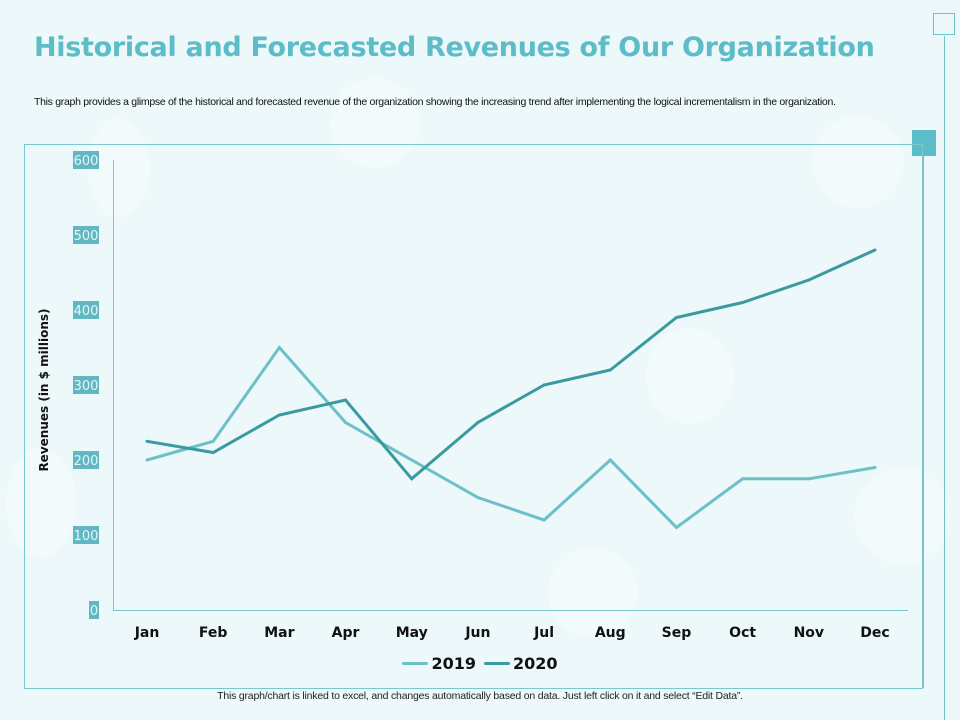 The height and width of the screenshot is (720, 960). Describe the element at coordinates (44, 390) in the screenshot. I see `y-axis-label: Revenues (in $ millions)` at that location.